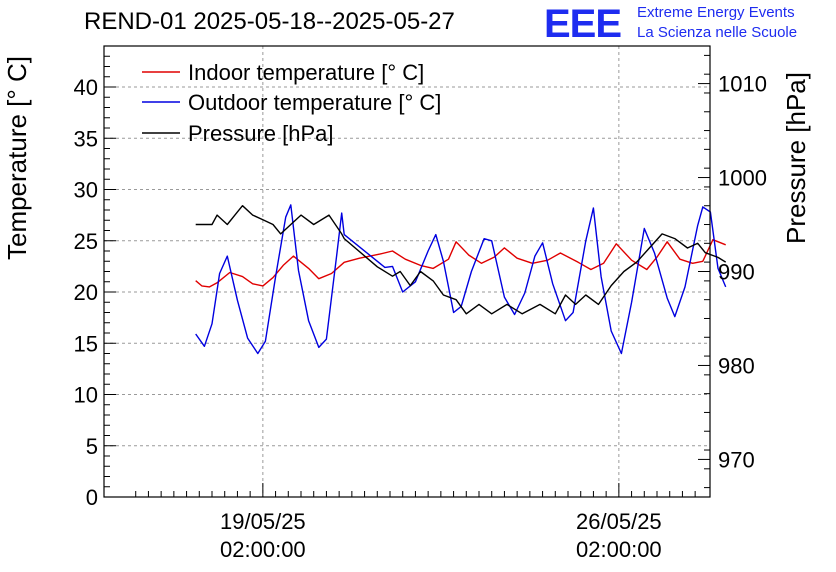 This screenshot has width=836, height=572. What do you see at coordinates (717, 32) in the screenshot?
I see `logo-line-2: La Scienza nelle Scuole` at bounding box center [717, 32].